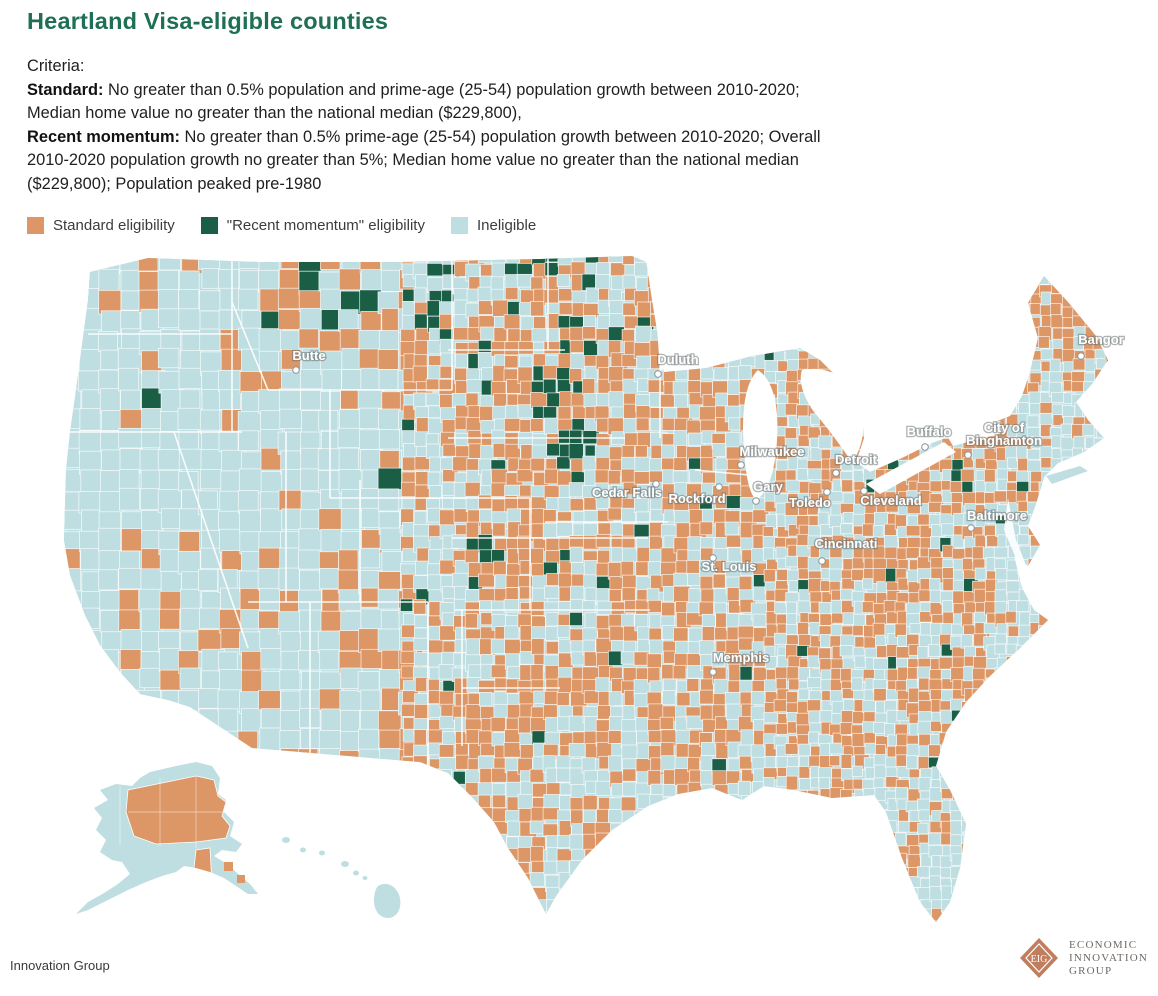  Describe the element at coordinates (1090, 970) in the screenshot. I see `eig-logo-line-3: GROUP` at that location.